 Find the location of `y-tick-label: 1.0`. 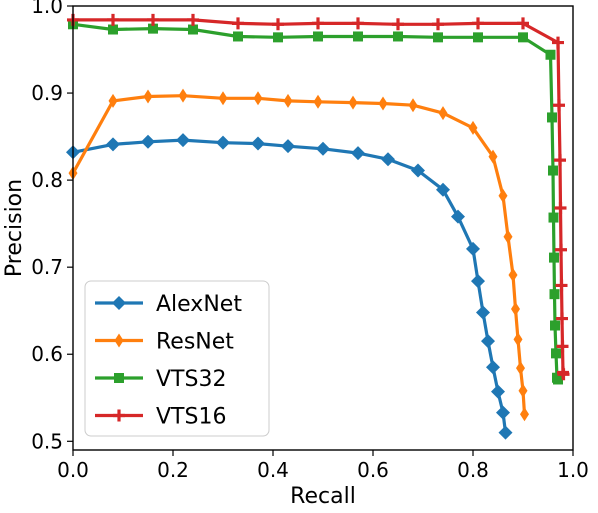

y-tick-label: 1.0 is located at coordinates (47, 9).